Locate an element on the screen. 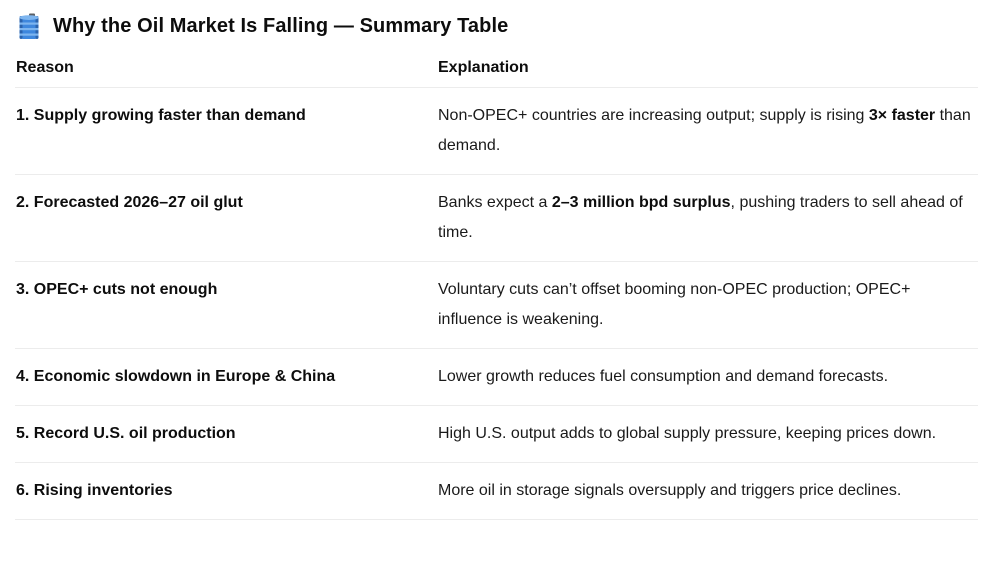 The height and width of the screenshot is (562, 993). explanation-text: than demand. is located at coordinates (704, 130).